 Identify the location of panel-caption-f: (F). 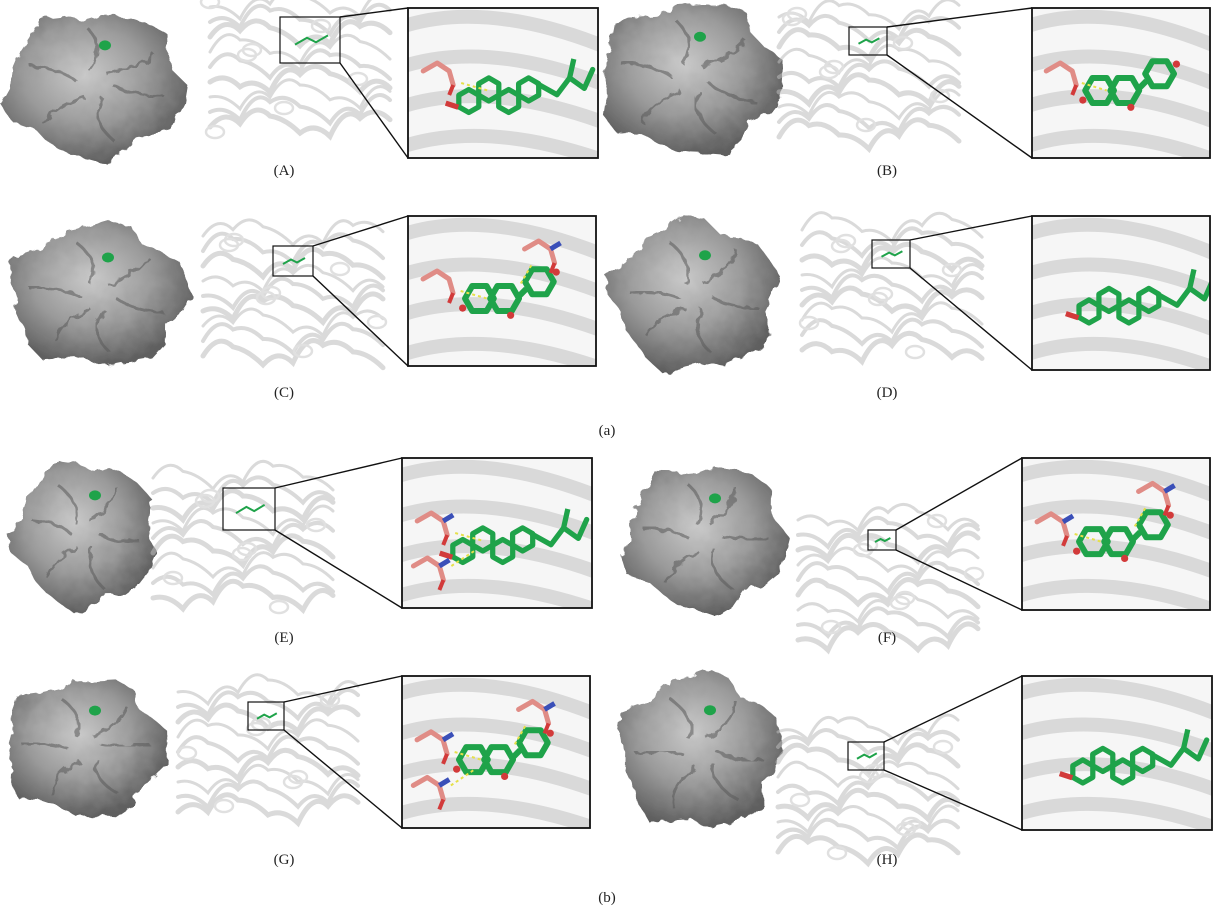
(887, 638).